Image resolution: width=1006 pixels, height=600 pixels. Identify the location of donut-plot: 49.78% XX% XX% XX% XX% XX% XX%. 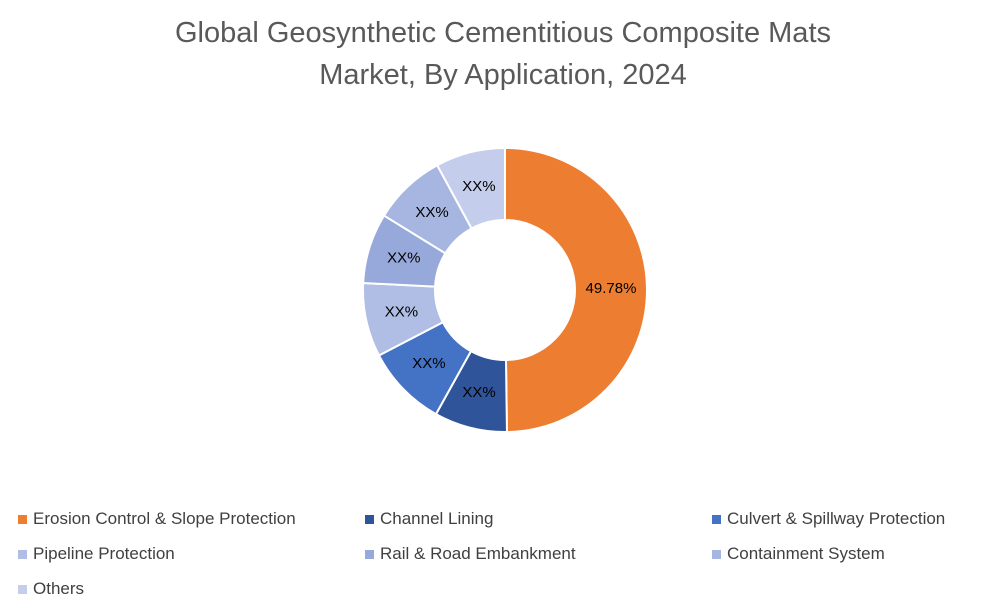
(505, 290).